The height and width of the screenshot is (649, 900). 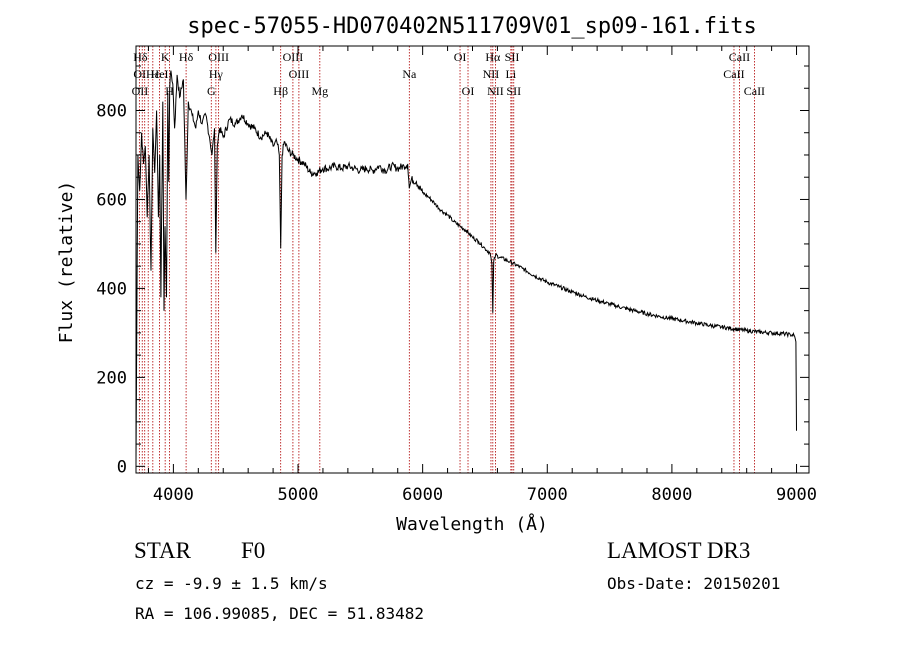 I want to click on line-label: G, so click(x=211, y=91).